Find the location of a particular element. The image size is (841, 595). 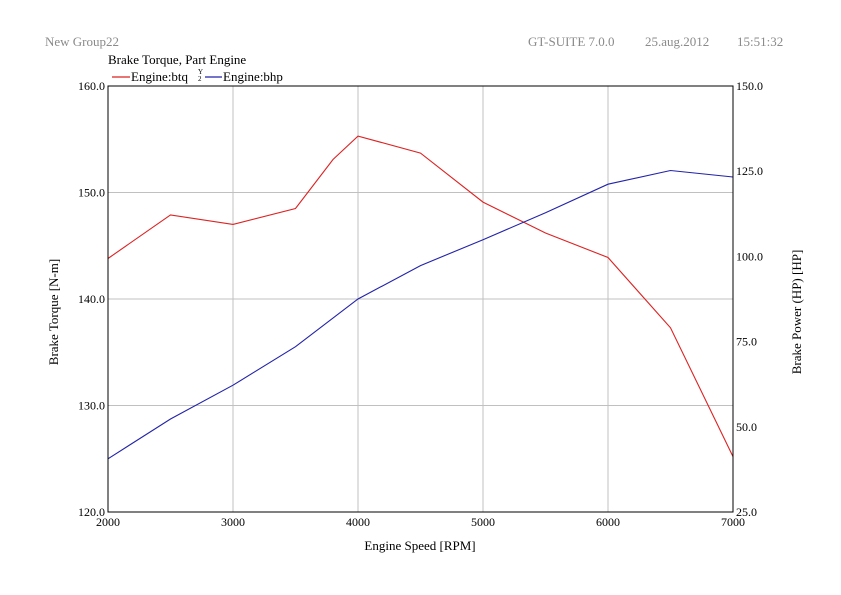

x-tick-label: 6000 is located at coordinates (608, 522).